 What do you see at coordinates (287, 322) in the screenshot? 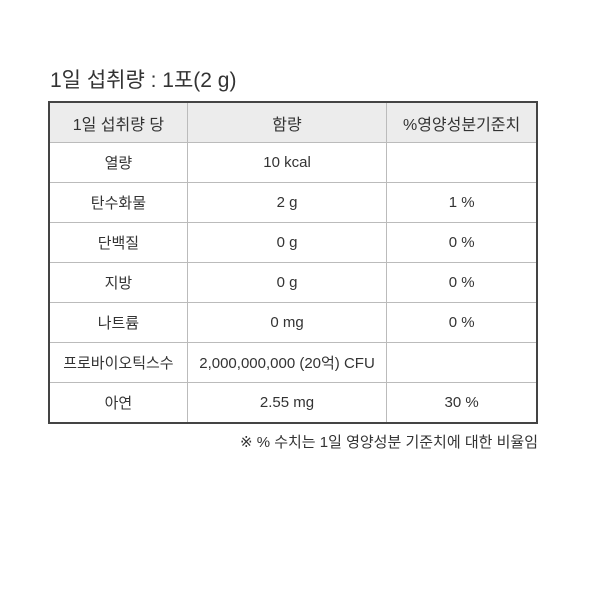
I see `nutrient-amount: 0 mg` at bounding box center [287, 322].